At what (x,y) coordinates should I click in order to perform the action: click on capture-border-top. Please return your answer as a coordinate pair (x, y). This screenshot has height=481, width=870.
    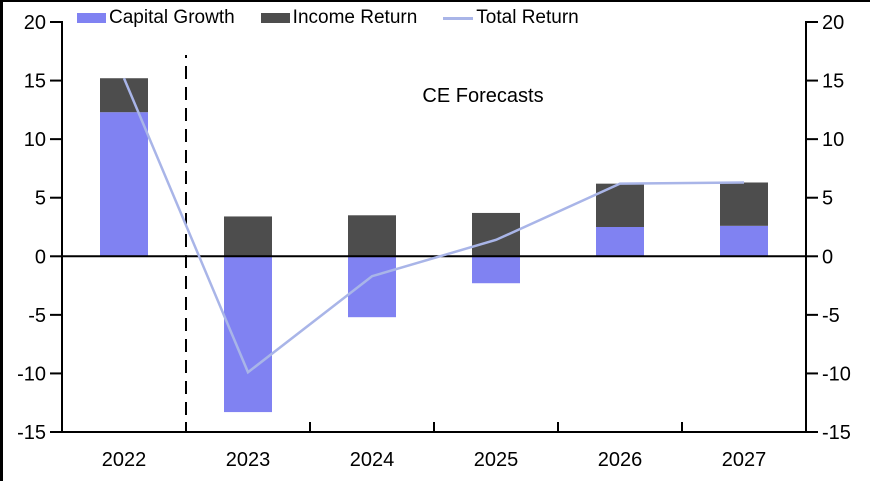
    Looking at the image, I should click on (435, 1).